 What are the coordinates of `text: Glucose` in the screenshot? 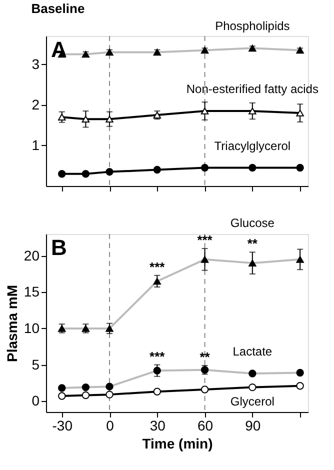 It's located at (252, 223).